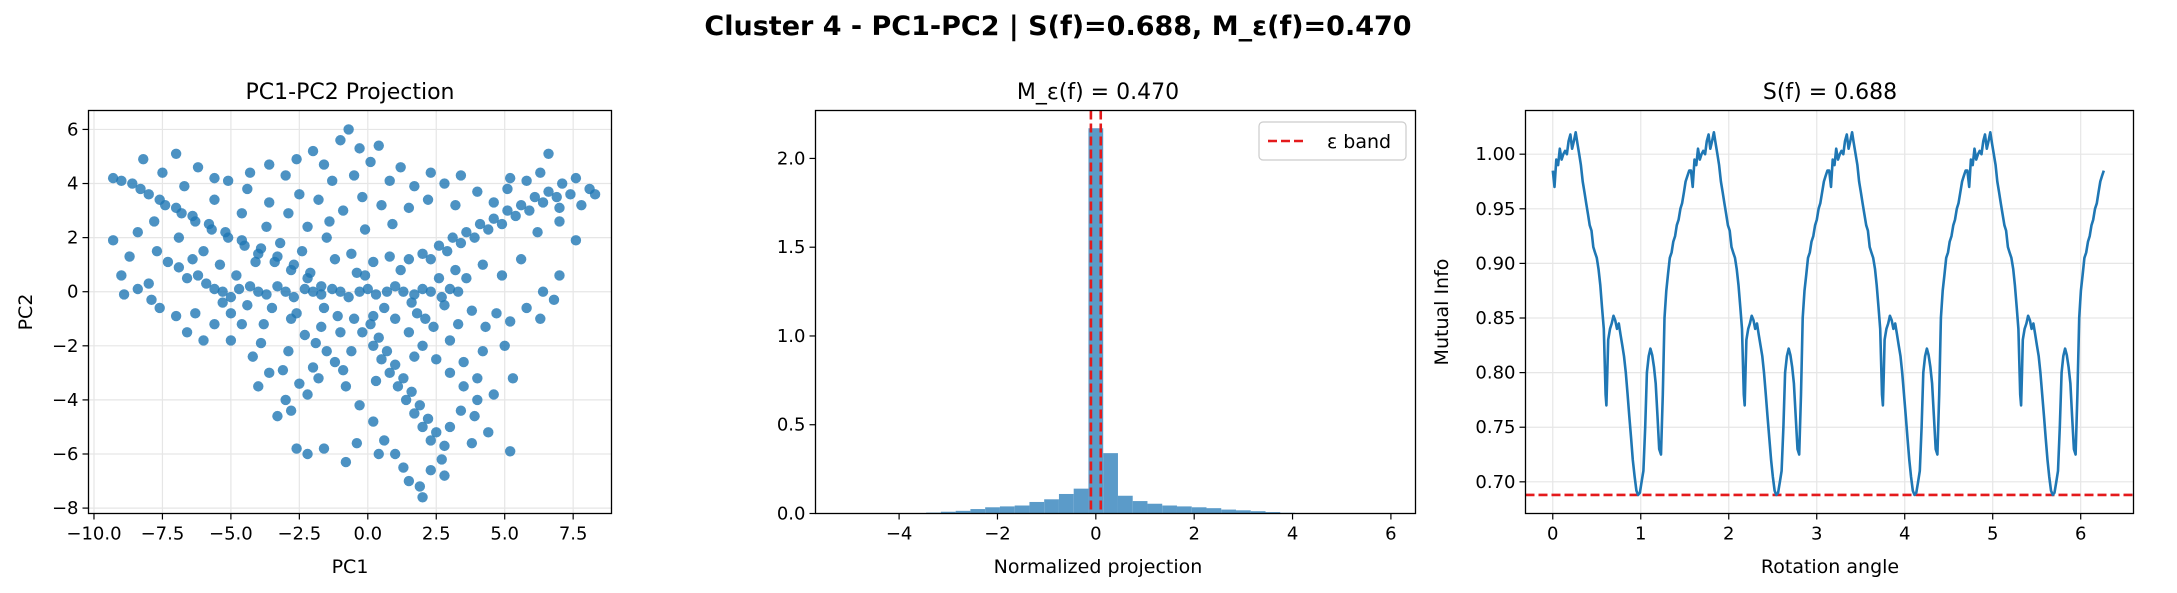 The width and height of the screenshot is (2177, 593). What do you see at coordinates (791, 247) in the screenshot?
I see `histogram-y-tick-label: 1.5` at bounding box center [791, 247].